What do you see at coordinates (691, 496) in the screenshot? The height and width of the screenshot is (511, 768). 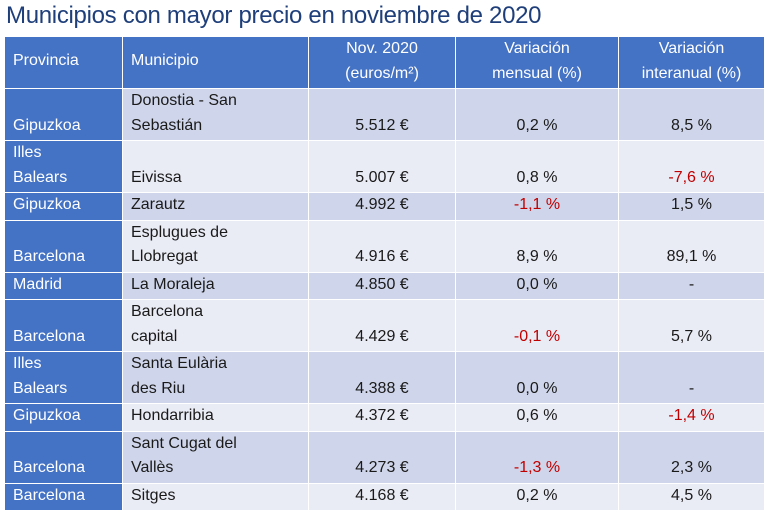 I see `cell-interanual: 4,5 %` at bounding box center [691, 496].